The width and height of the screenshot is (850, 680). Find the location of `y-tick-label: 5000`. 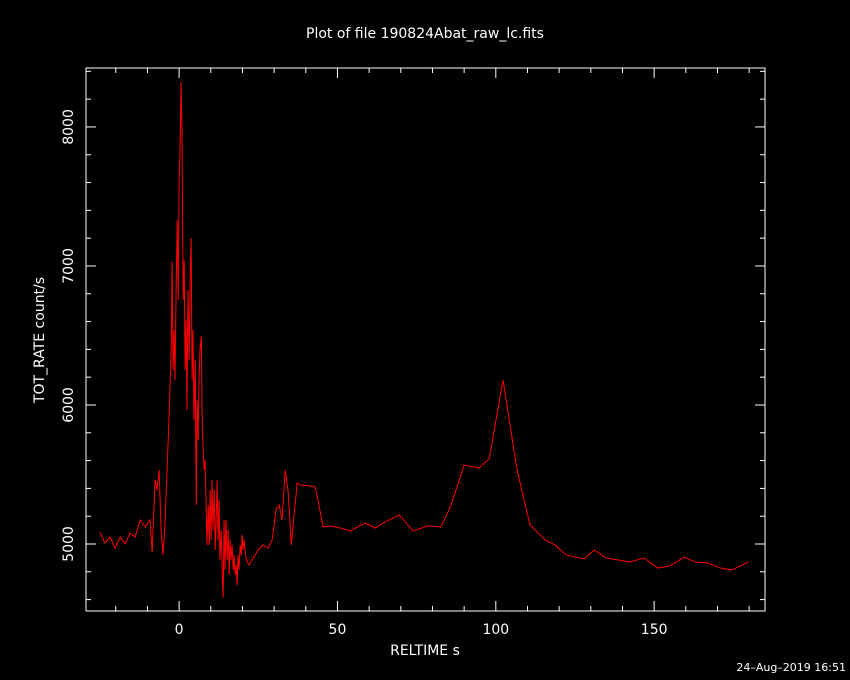

y-tick-label: 5000 is located at coordinates (69, 544).